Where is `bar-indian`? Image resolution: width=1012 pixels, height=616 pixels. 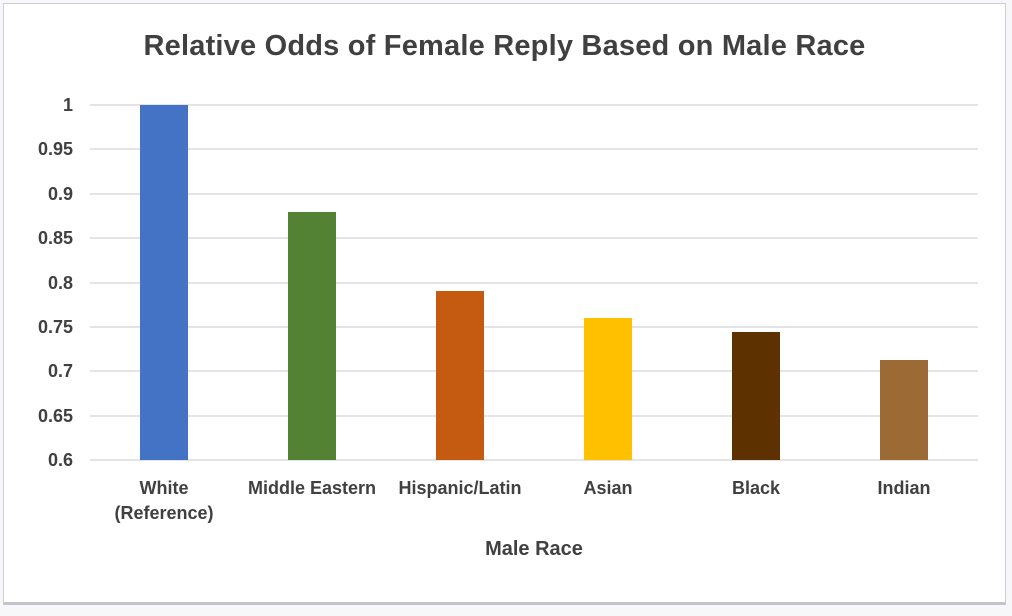 bar-indian is located at coordinates (904, 409).